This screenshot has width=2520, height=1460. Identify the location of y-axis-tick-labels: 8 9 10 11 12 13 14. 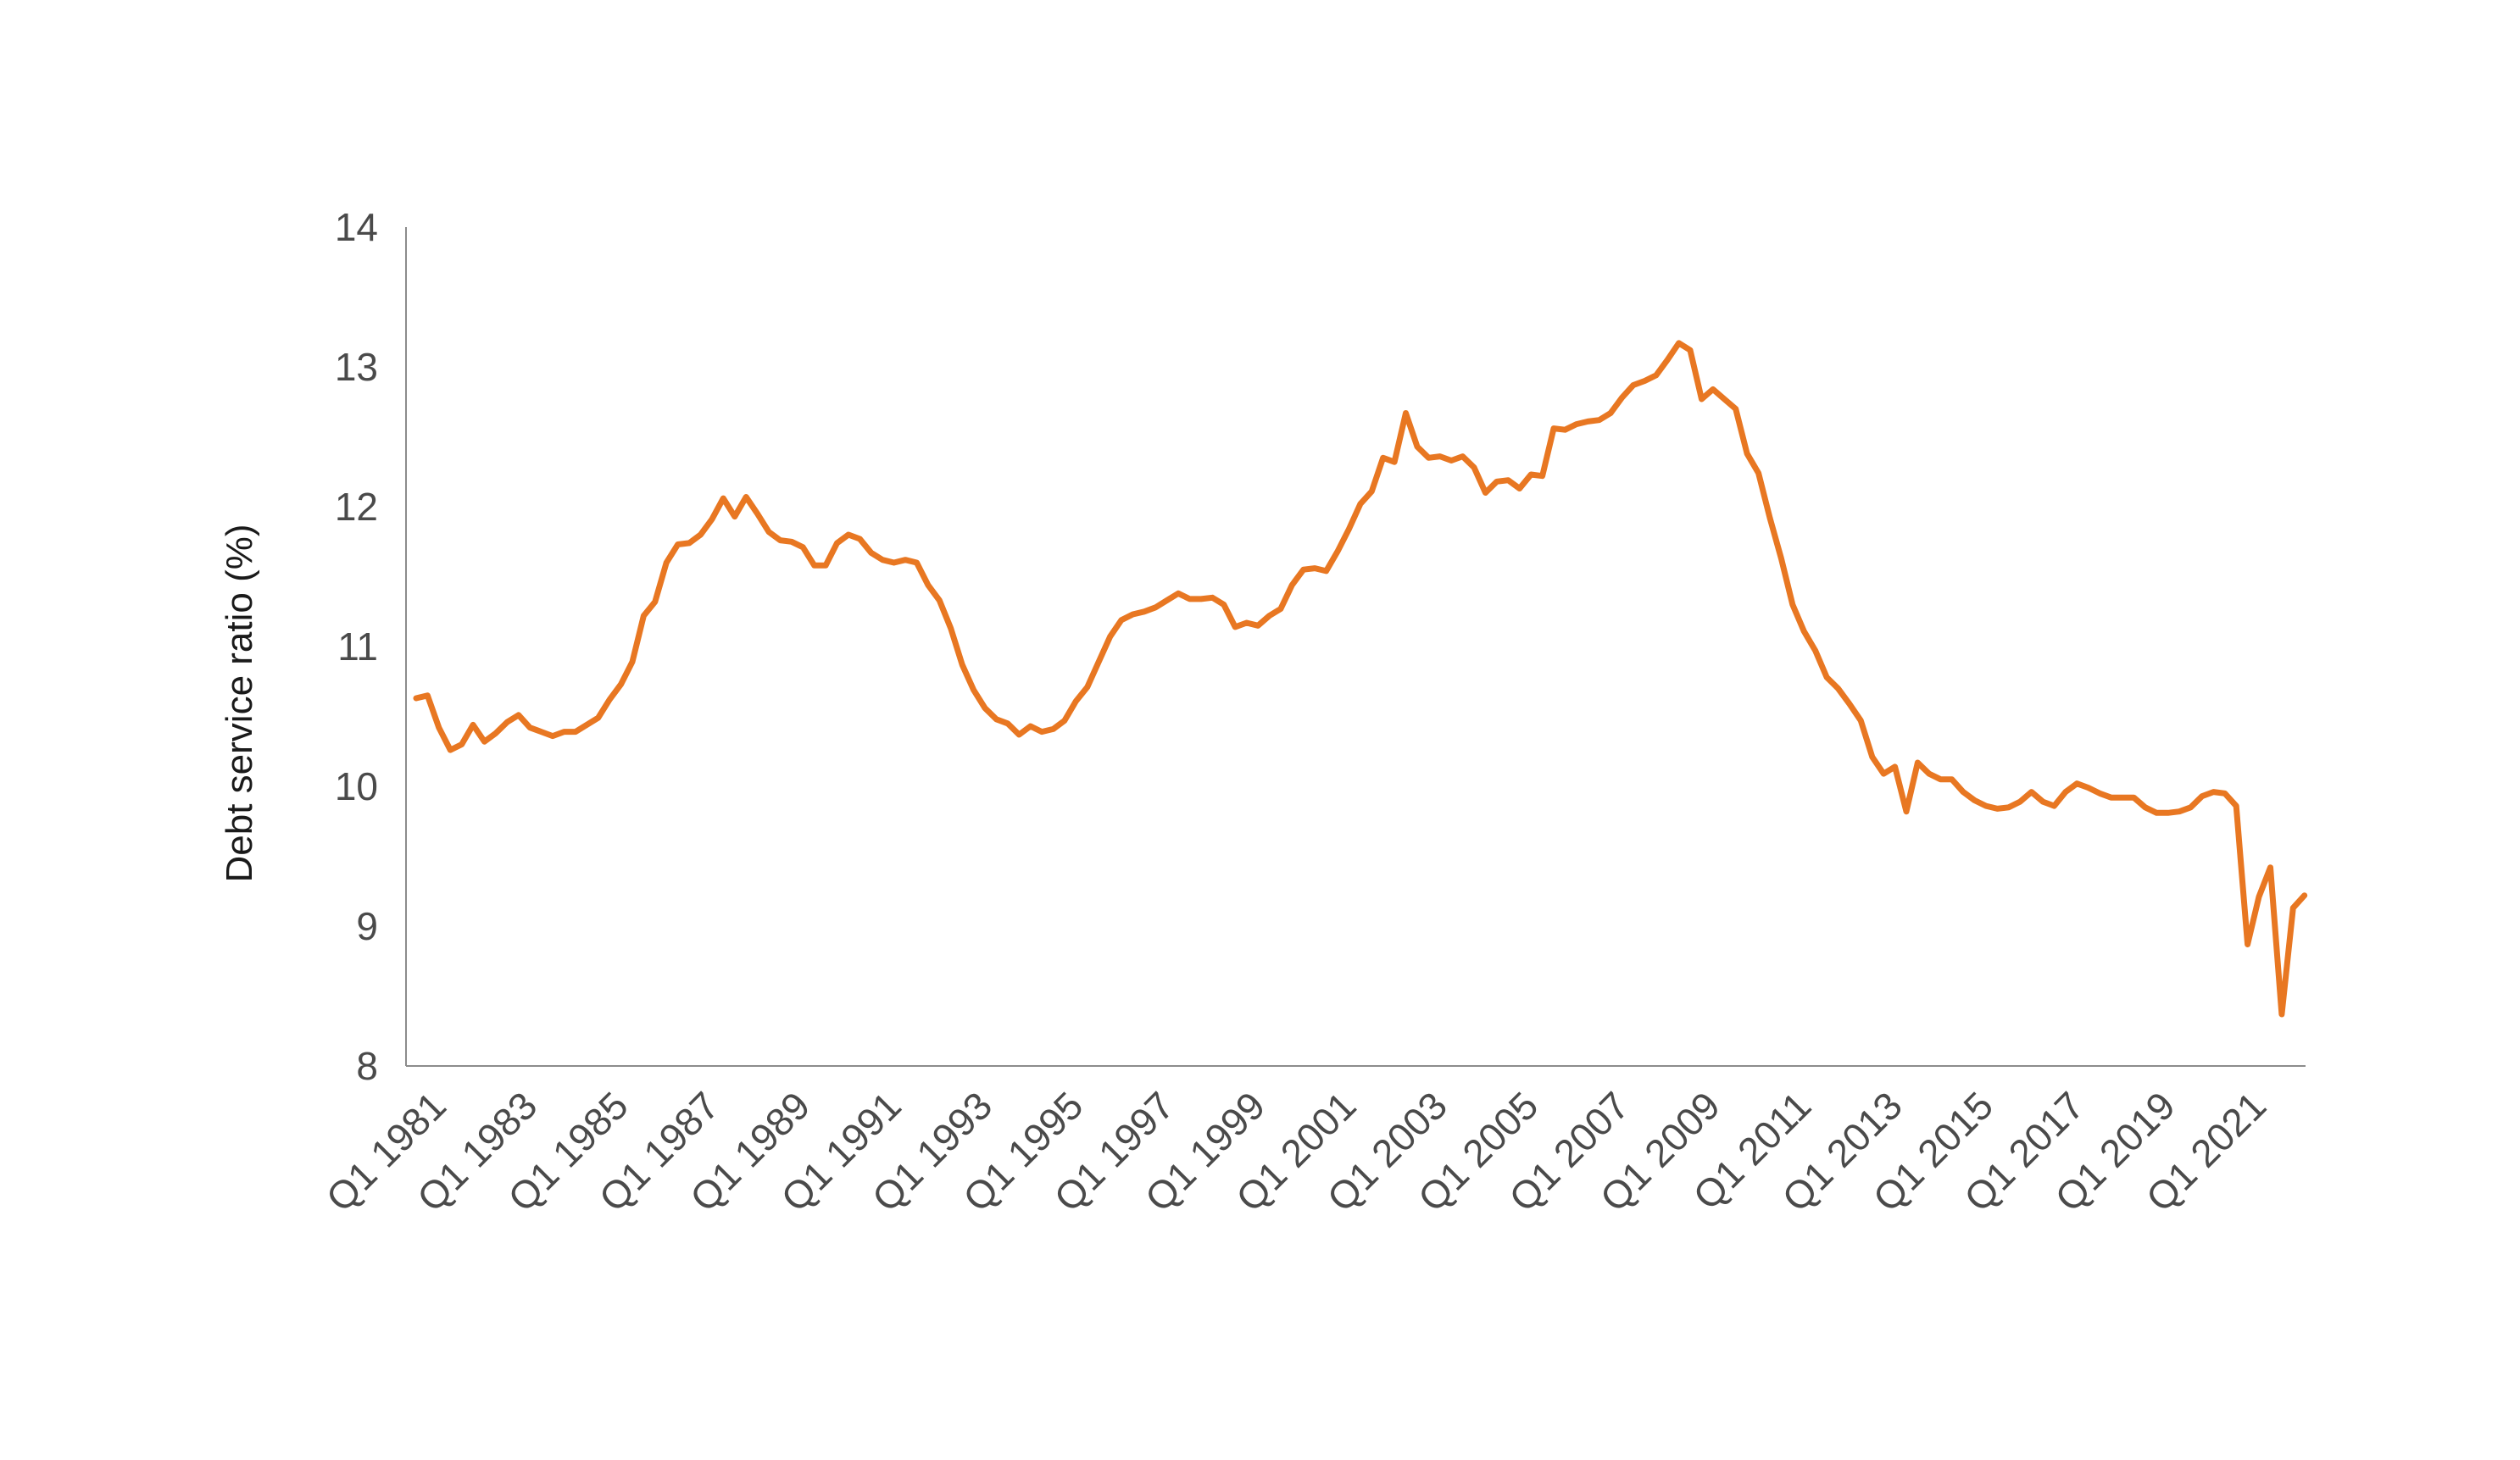
(356, 646).